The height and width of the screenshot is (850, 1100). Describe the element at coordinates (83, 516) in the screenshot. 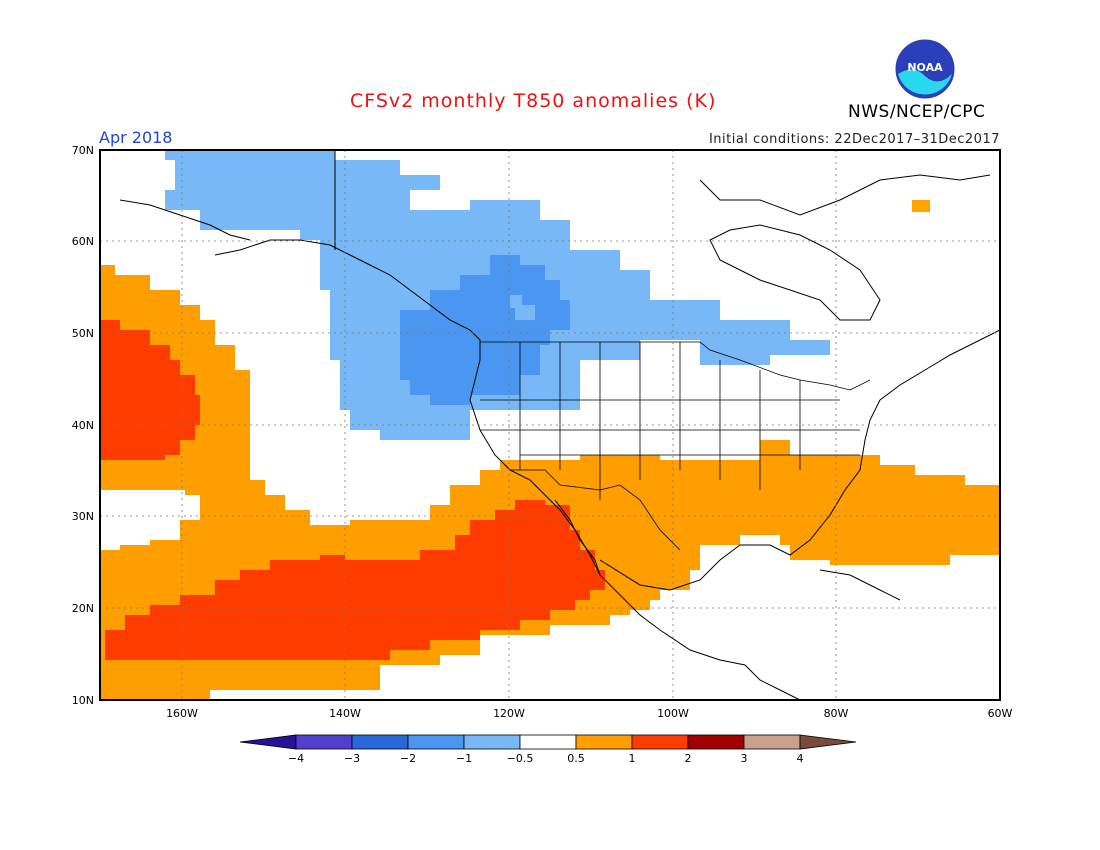

I see `lat-label: 30N` at that location.